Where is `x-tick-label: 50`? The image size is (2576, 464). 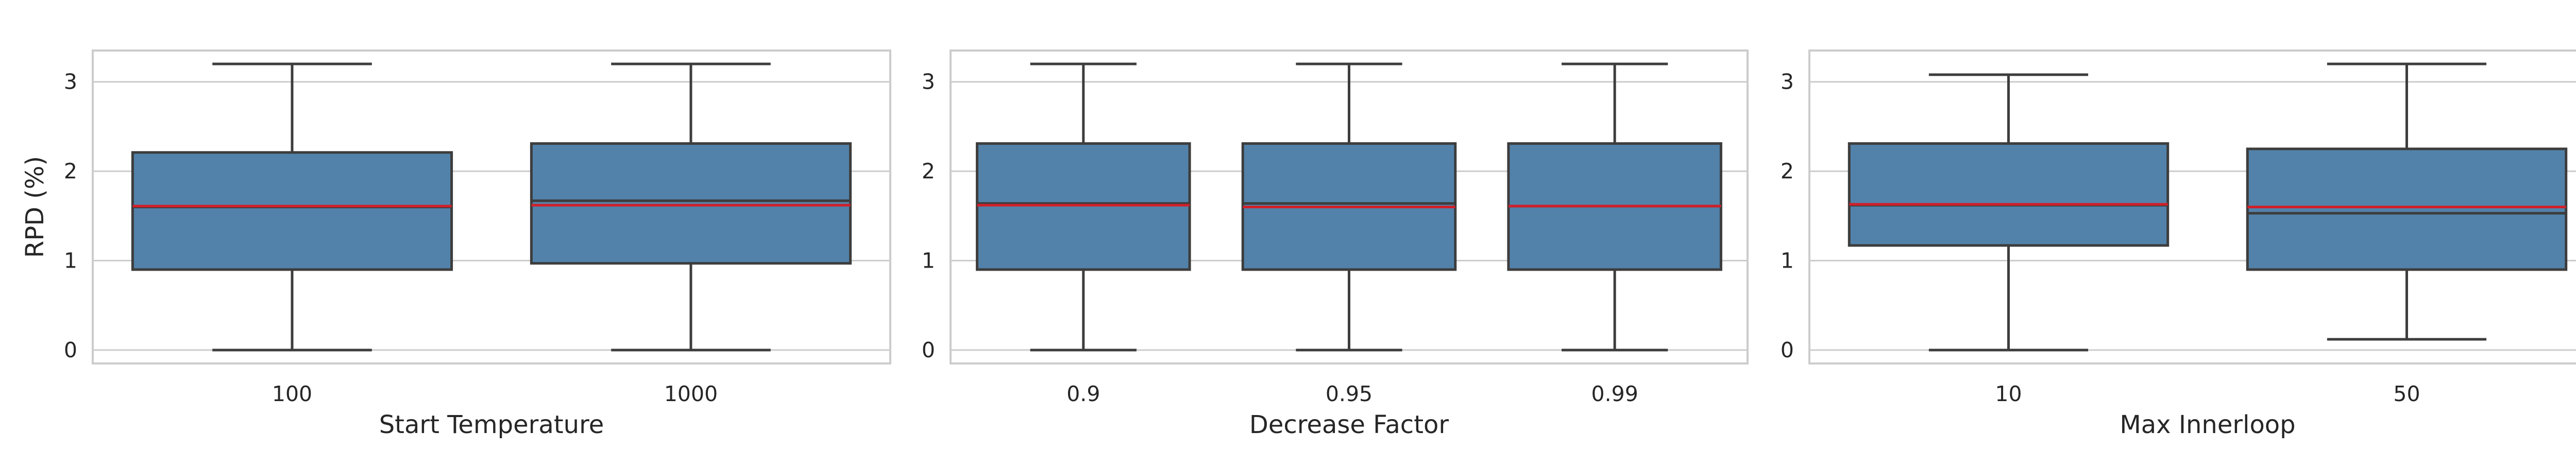
x-tick-label: 50 is located at coordinates (2406, 394).